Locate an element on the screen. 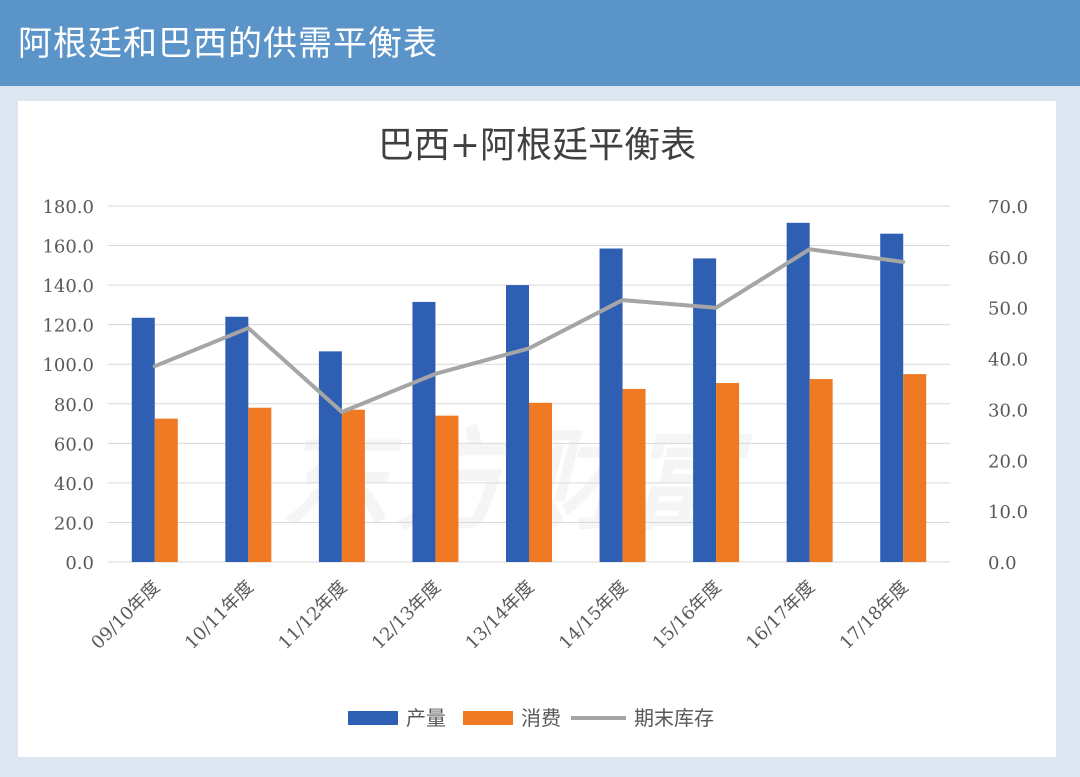 This screenshot has height=777, width=1080. legend-label: 产量 is located at coordinates (426, 718).